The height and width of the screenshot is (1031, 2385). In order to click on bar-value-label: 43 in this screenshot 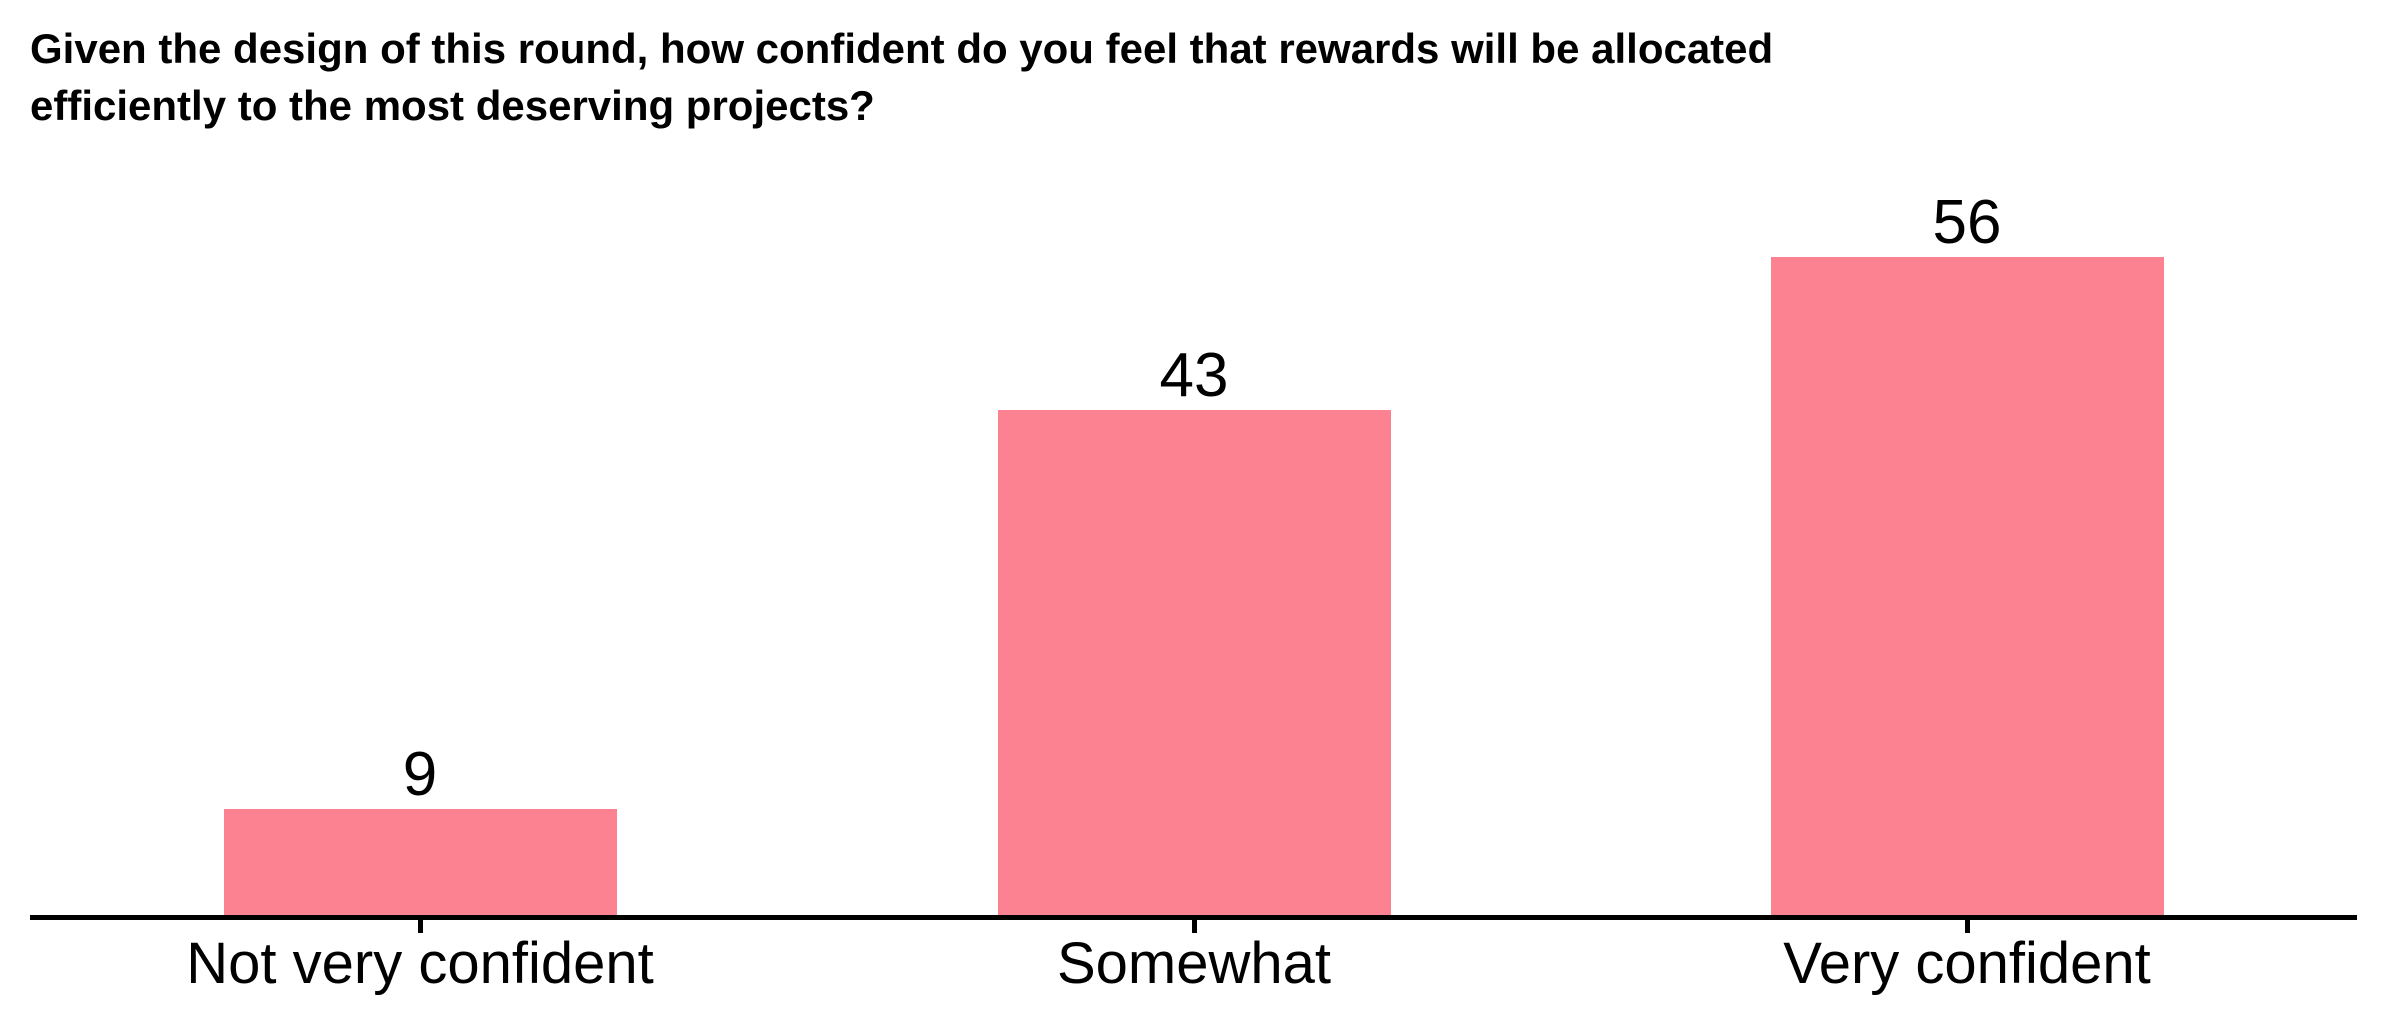, I will do `click(1194, 376)`.